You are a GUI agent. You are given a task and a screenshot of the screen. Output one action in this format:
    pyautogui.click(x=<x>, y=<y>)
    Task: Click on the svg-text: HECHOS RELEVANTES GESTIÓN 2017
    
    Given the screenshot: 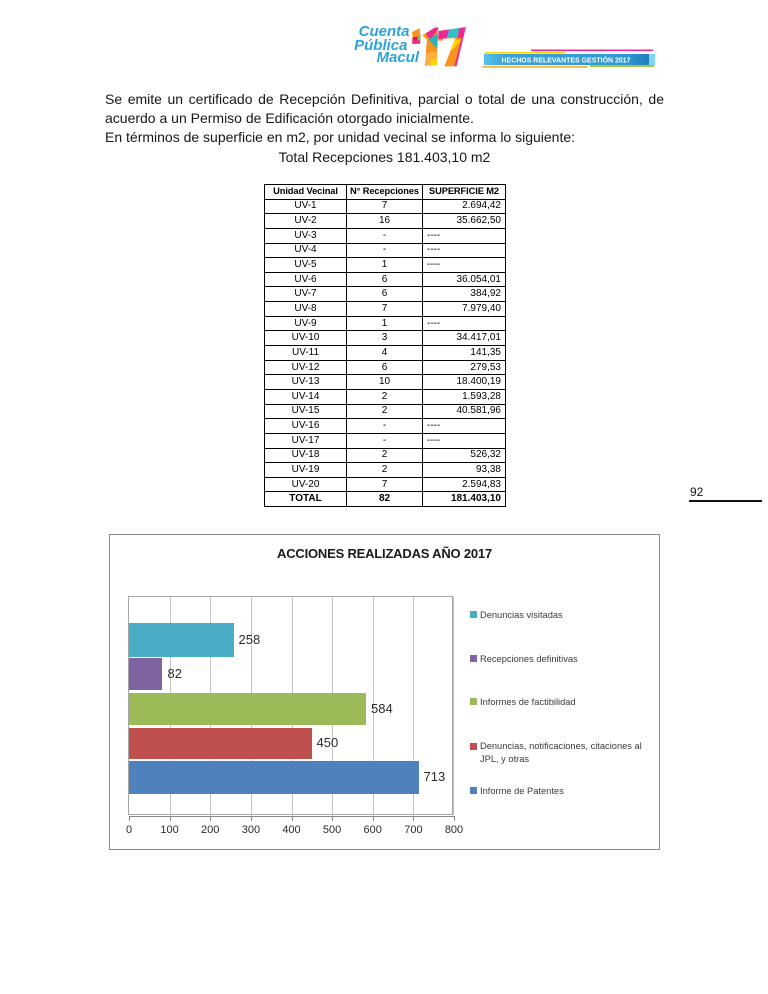 What is the action you would take?
    pyautogui.click(x=566, y=59)
    